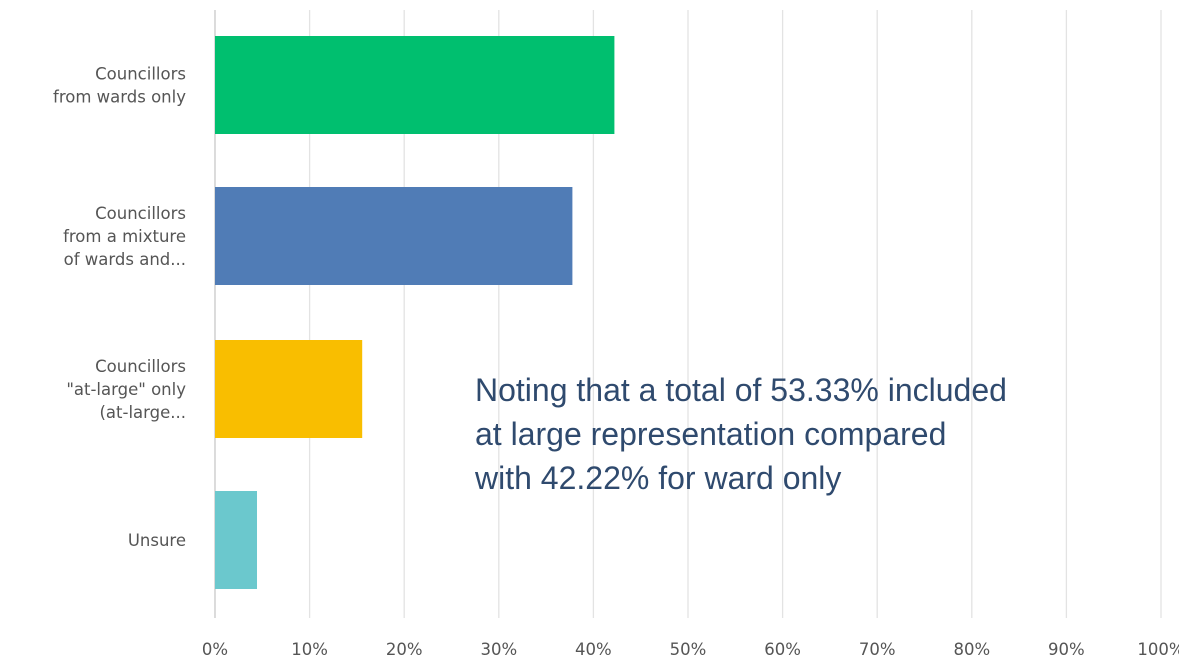 This screenshot has height=666, width=1179. What do you see at coordinates (1158, 649) in the screenshot?
I see `x-tick-label: 100%` at bounding box center [1158, 649].